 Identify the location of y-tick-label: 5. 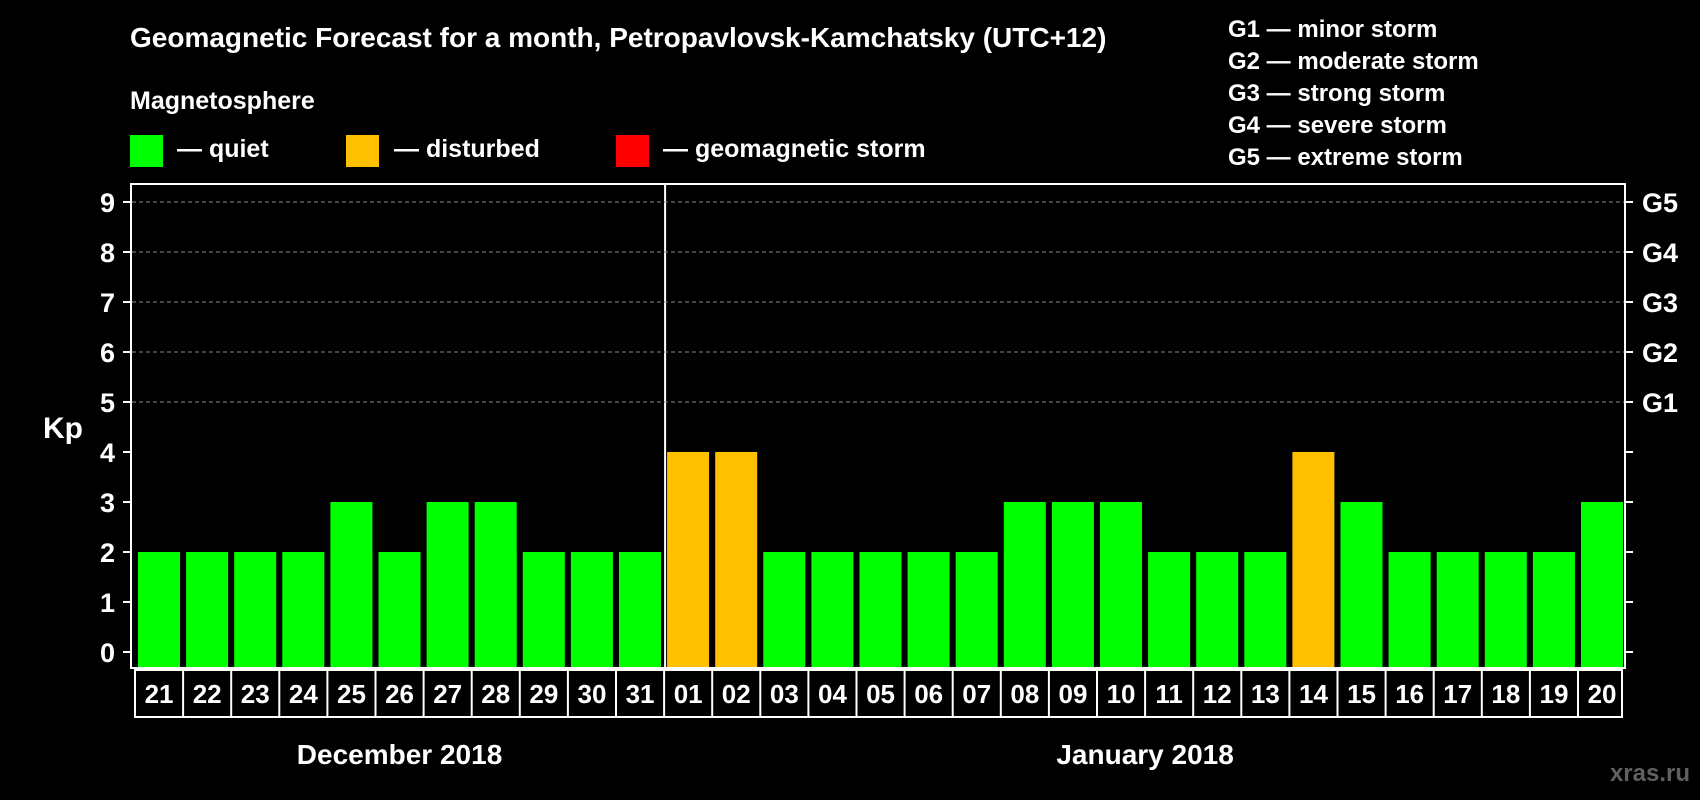
(107, 403).